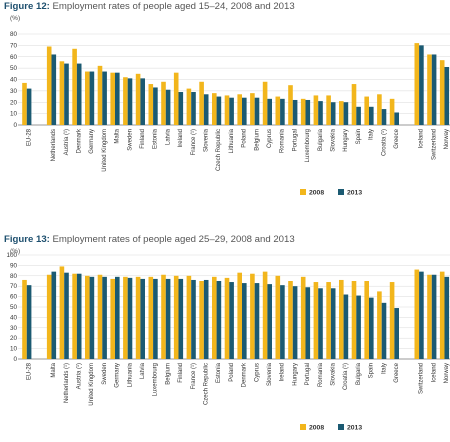 The height and width of the screenshot is (442, 450). I want to click on x-tick-label: United Kingdom, so click(92, 384).